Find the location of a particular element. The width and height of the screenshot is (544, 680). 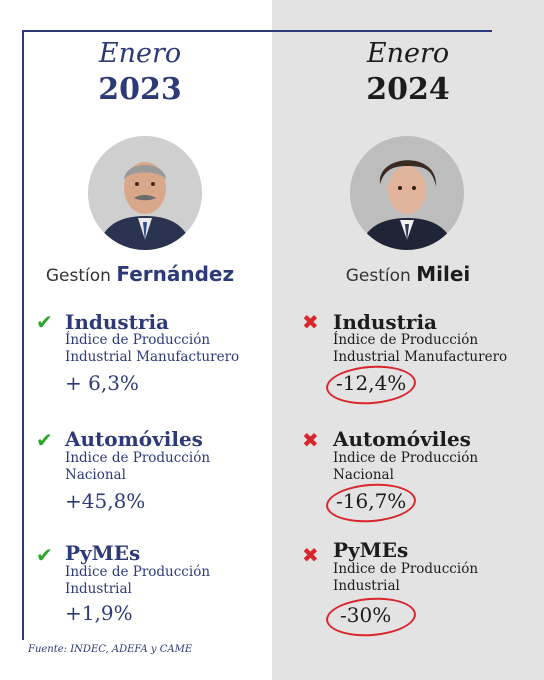

milei-portrait is located at coordinates (407, 193).